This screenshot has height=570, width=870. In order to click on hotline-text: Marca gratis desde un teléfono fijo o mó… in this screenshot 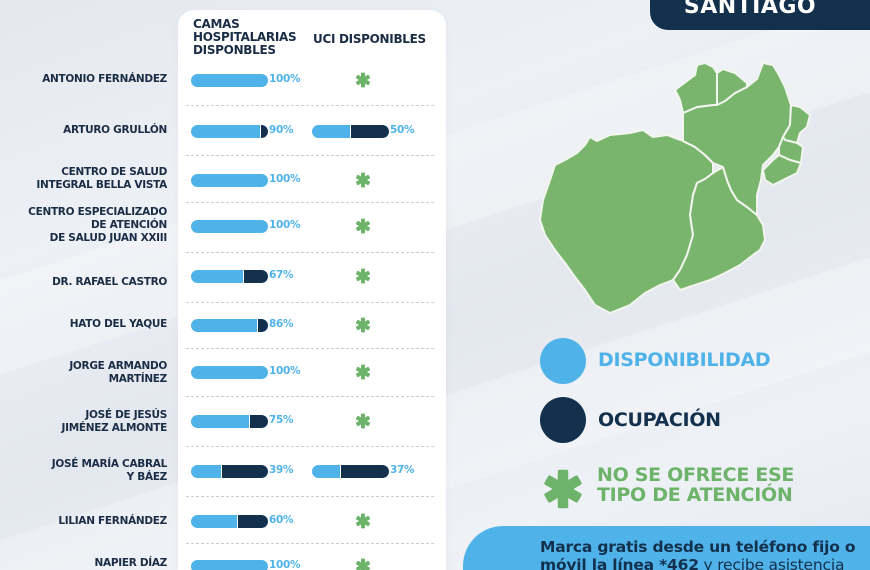, I will do `click(705, 554)`.